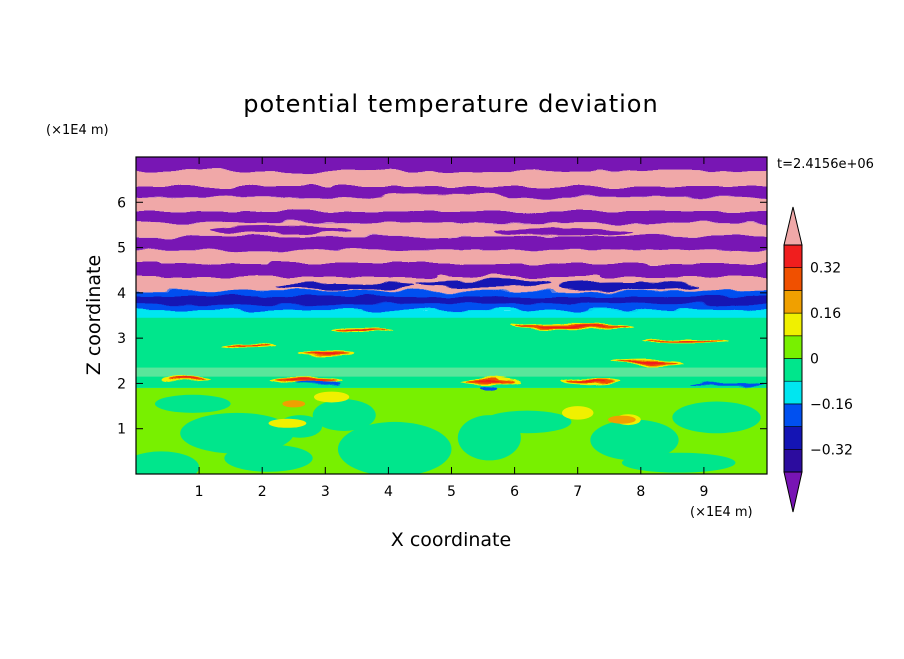 This screenshot has width=904, height=659. Describe the element at coordinates (121, 203) in the screenshot. I see `y-tick-label: 6` at that location.